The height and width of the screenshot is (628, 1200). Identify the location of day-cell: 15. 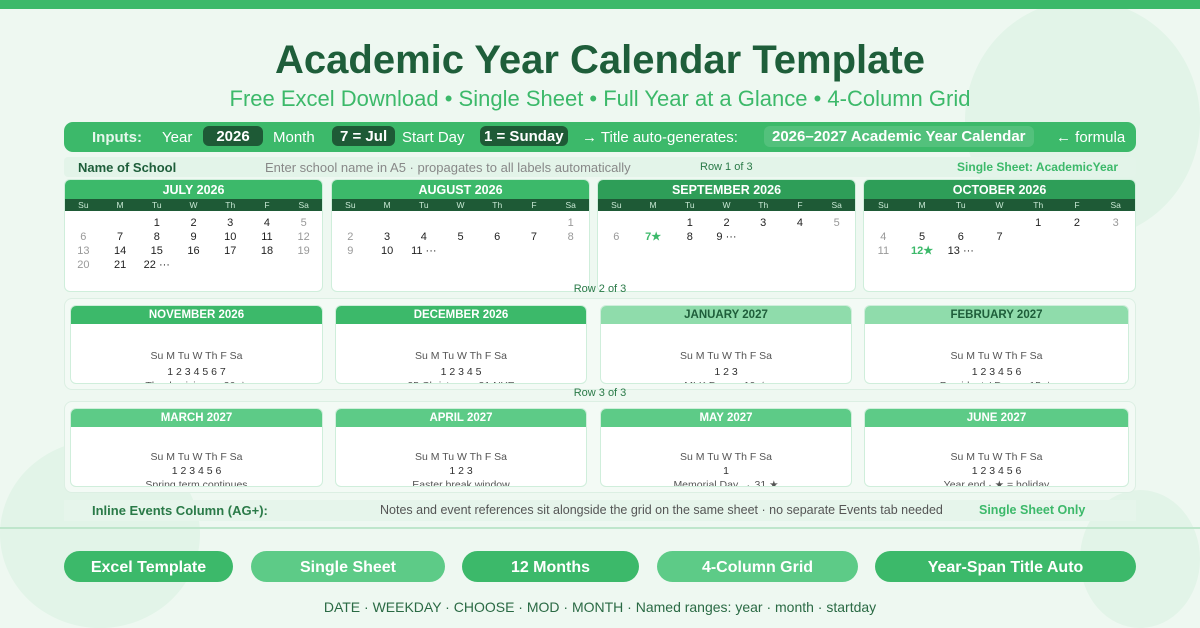
(156, 251).